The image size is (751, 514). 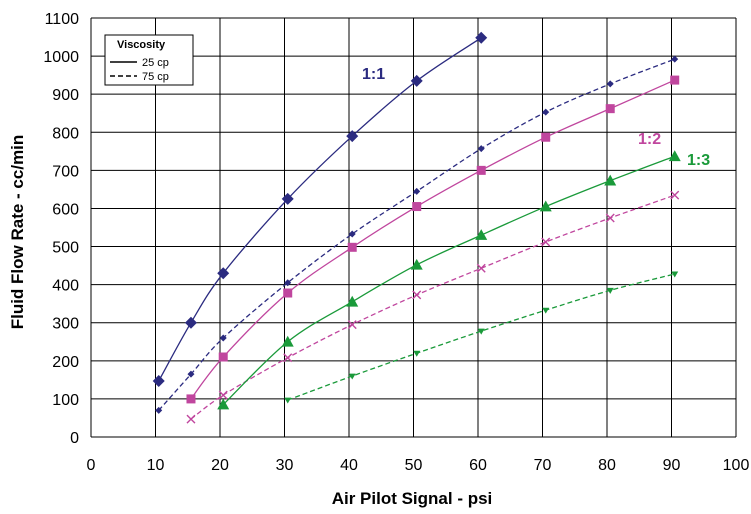 I want to click on series-1-3-75cp, so click(x=481, y=337).